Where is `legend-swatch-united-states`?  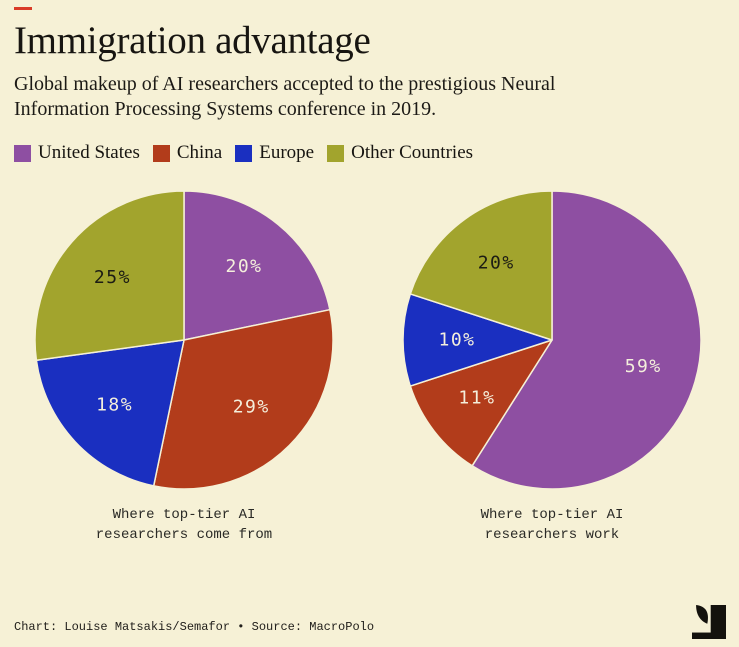 legend-swatch-united-states is located at coordinates (22, 153).